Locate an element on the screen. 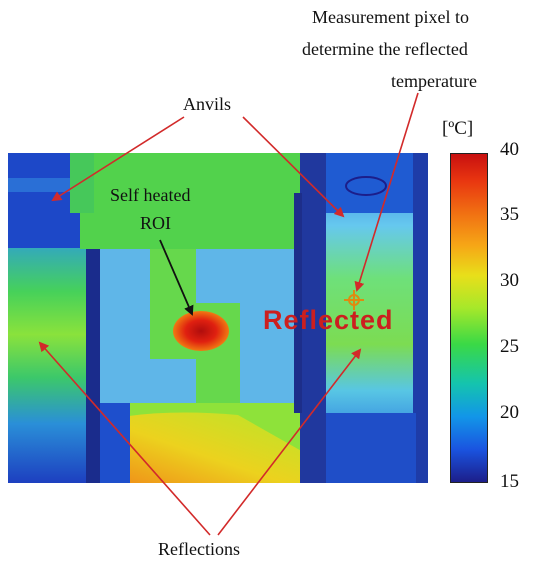 The width and height of the screenshot is (545, 566). colorbar-tick: 20 is located at coordinates (509, 412).